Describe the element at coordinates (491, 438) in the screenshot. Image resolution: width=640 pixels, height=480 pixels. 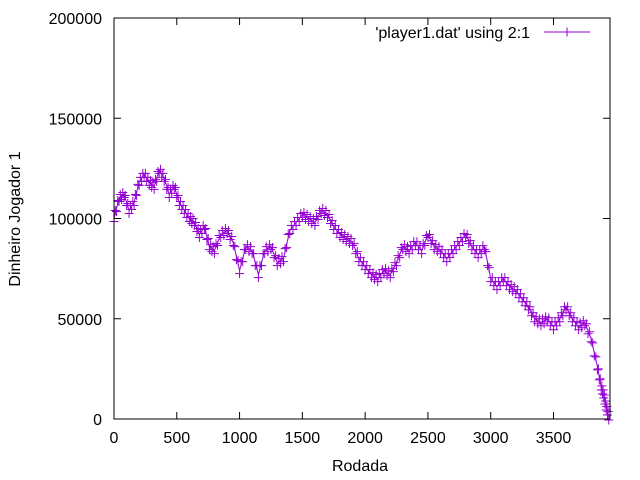
I see `x-tick-label: 3000` at that location.